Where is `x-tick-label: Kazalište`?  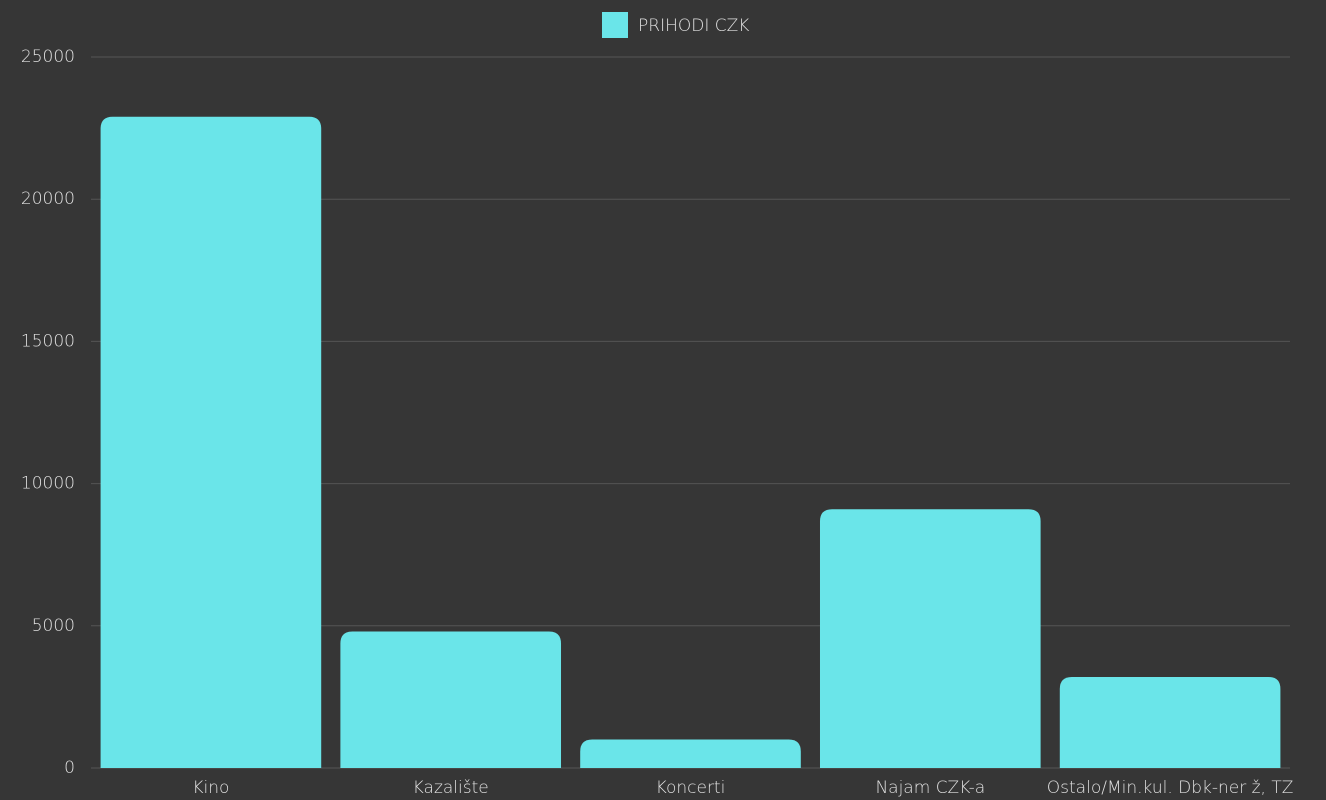
x-tick-label: Kazalište is located at coordinates (451, 788).